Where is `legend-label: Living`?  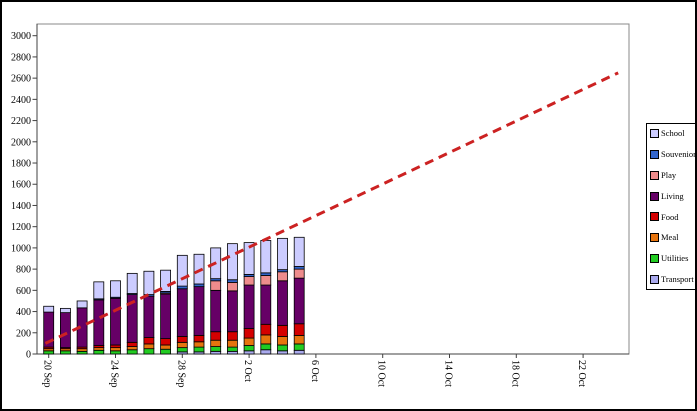 legend-label: Living is located at coordinates (672, 195).